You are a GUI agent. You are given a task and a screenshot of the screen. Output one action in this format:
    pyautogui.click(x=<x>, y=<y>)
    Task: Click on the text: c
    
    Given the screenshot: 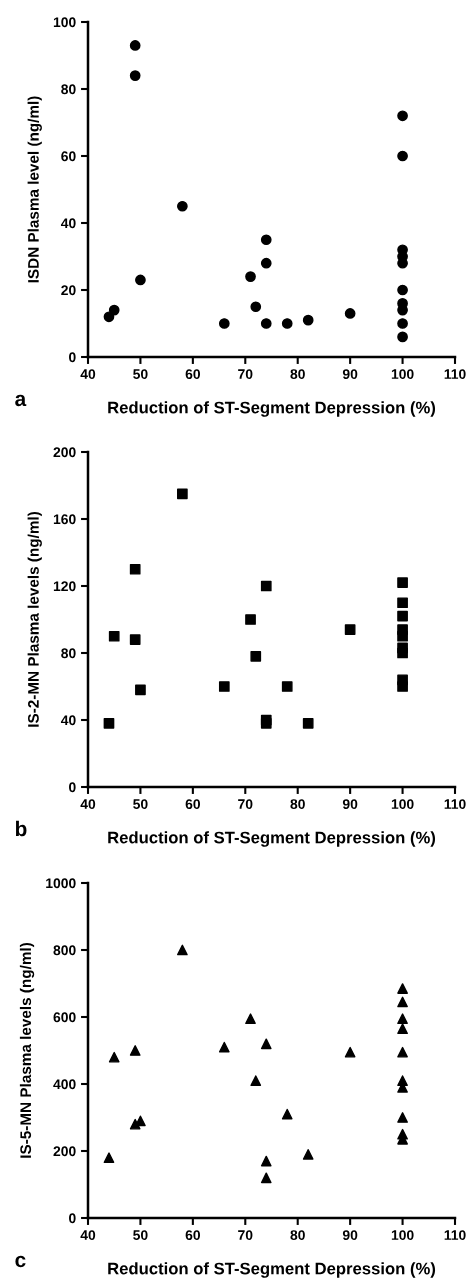 What is the action you would take?
    pyautogui.click(x=20, y=1261)
    